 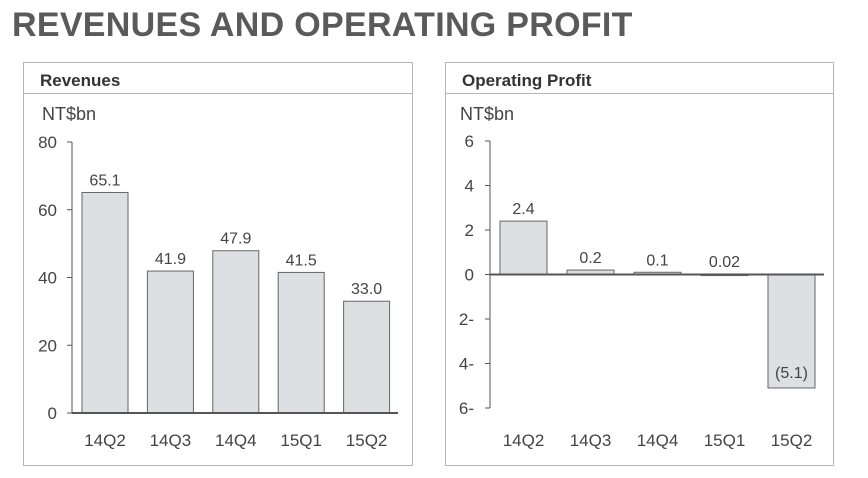 What do you see at coordinates (301, 260) in the screenshot?
I see `revenues-data-label: 41.5` at bounding box center [301, 260].